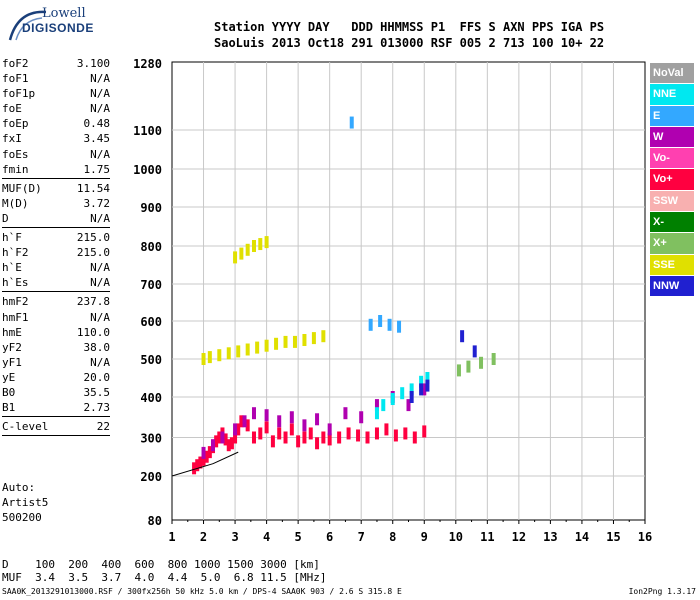  I want to click on parameter-name: B1, so click(9, 408).